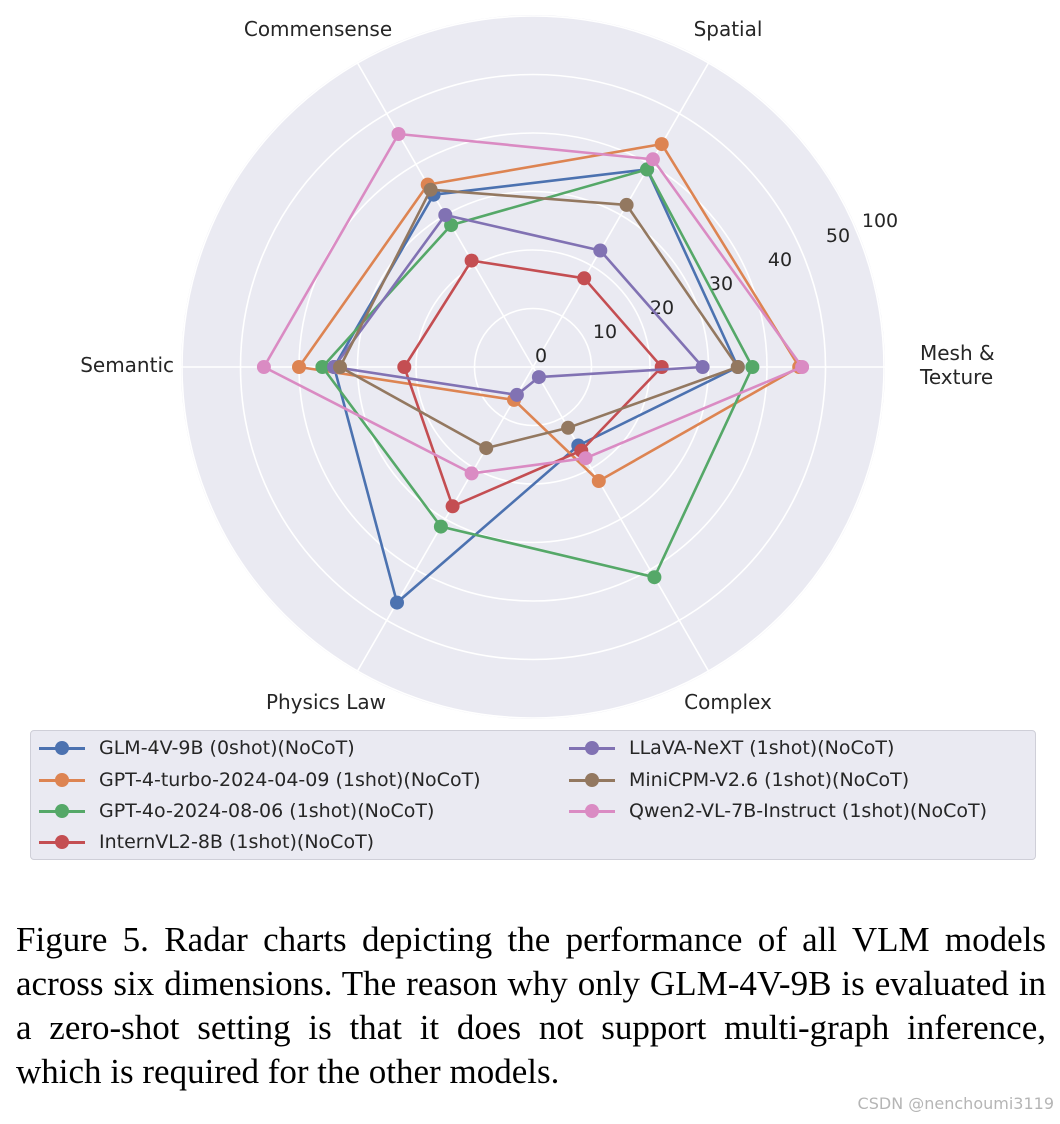 The width and height of the screenshot is (1060, 1124). What do you see at coordinates (605, 332) in the screenshot?
I see `radial-tick-label: 10` at bounding box center [605, 332].